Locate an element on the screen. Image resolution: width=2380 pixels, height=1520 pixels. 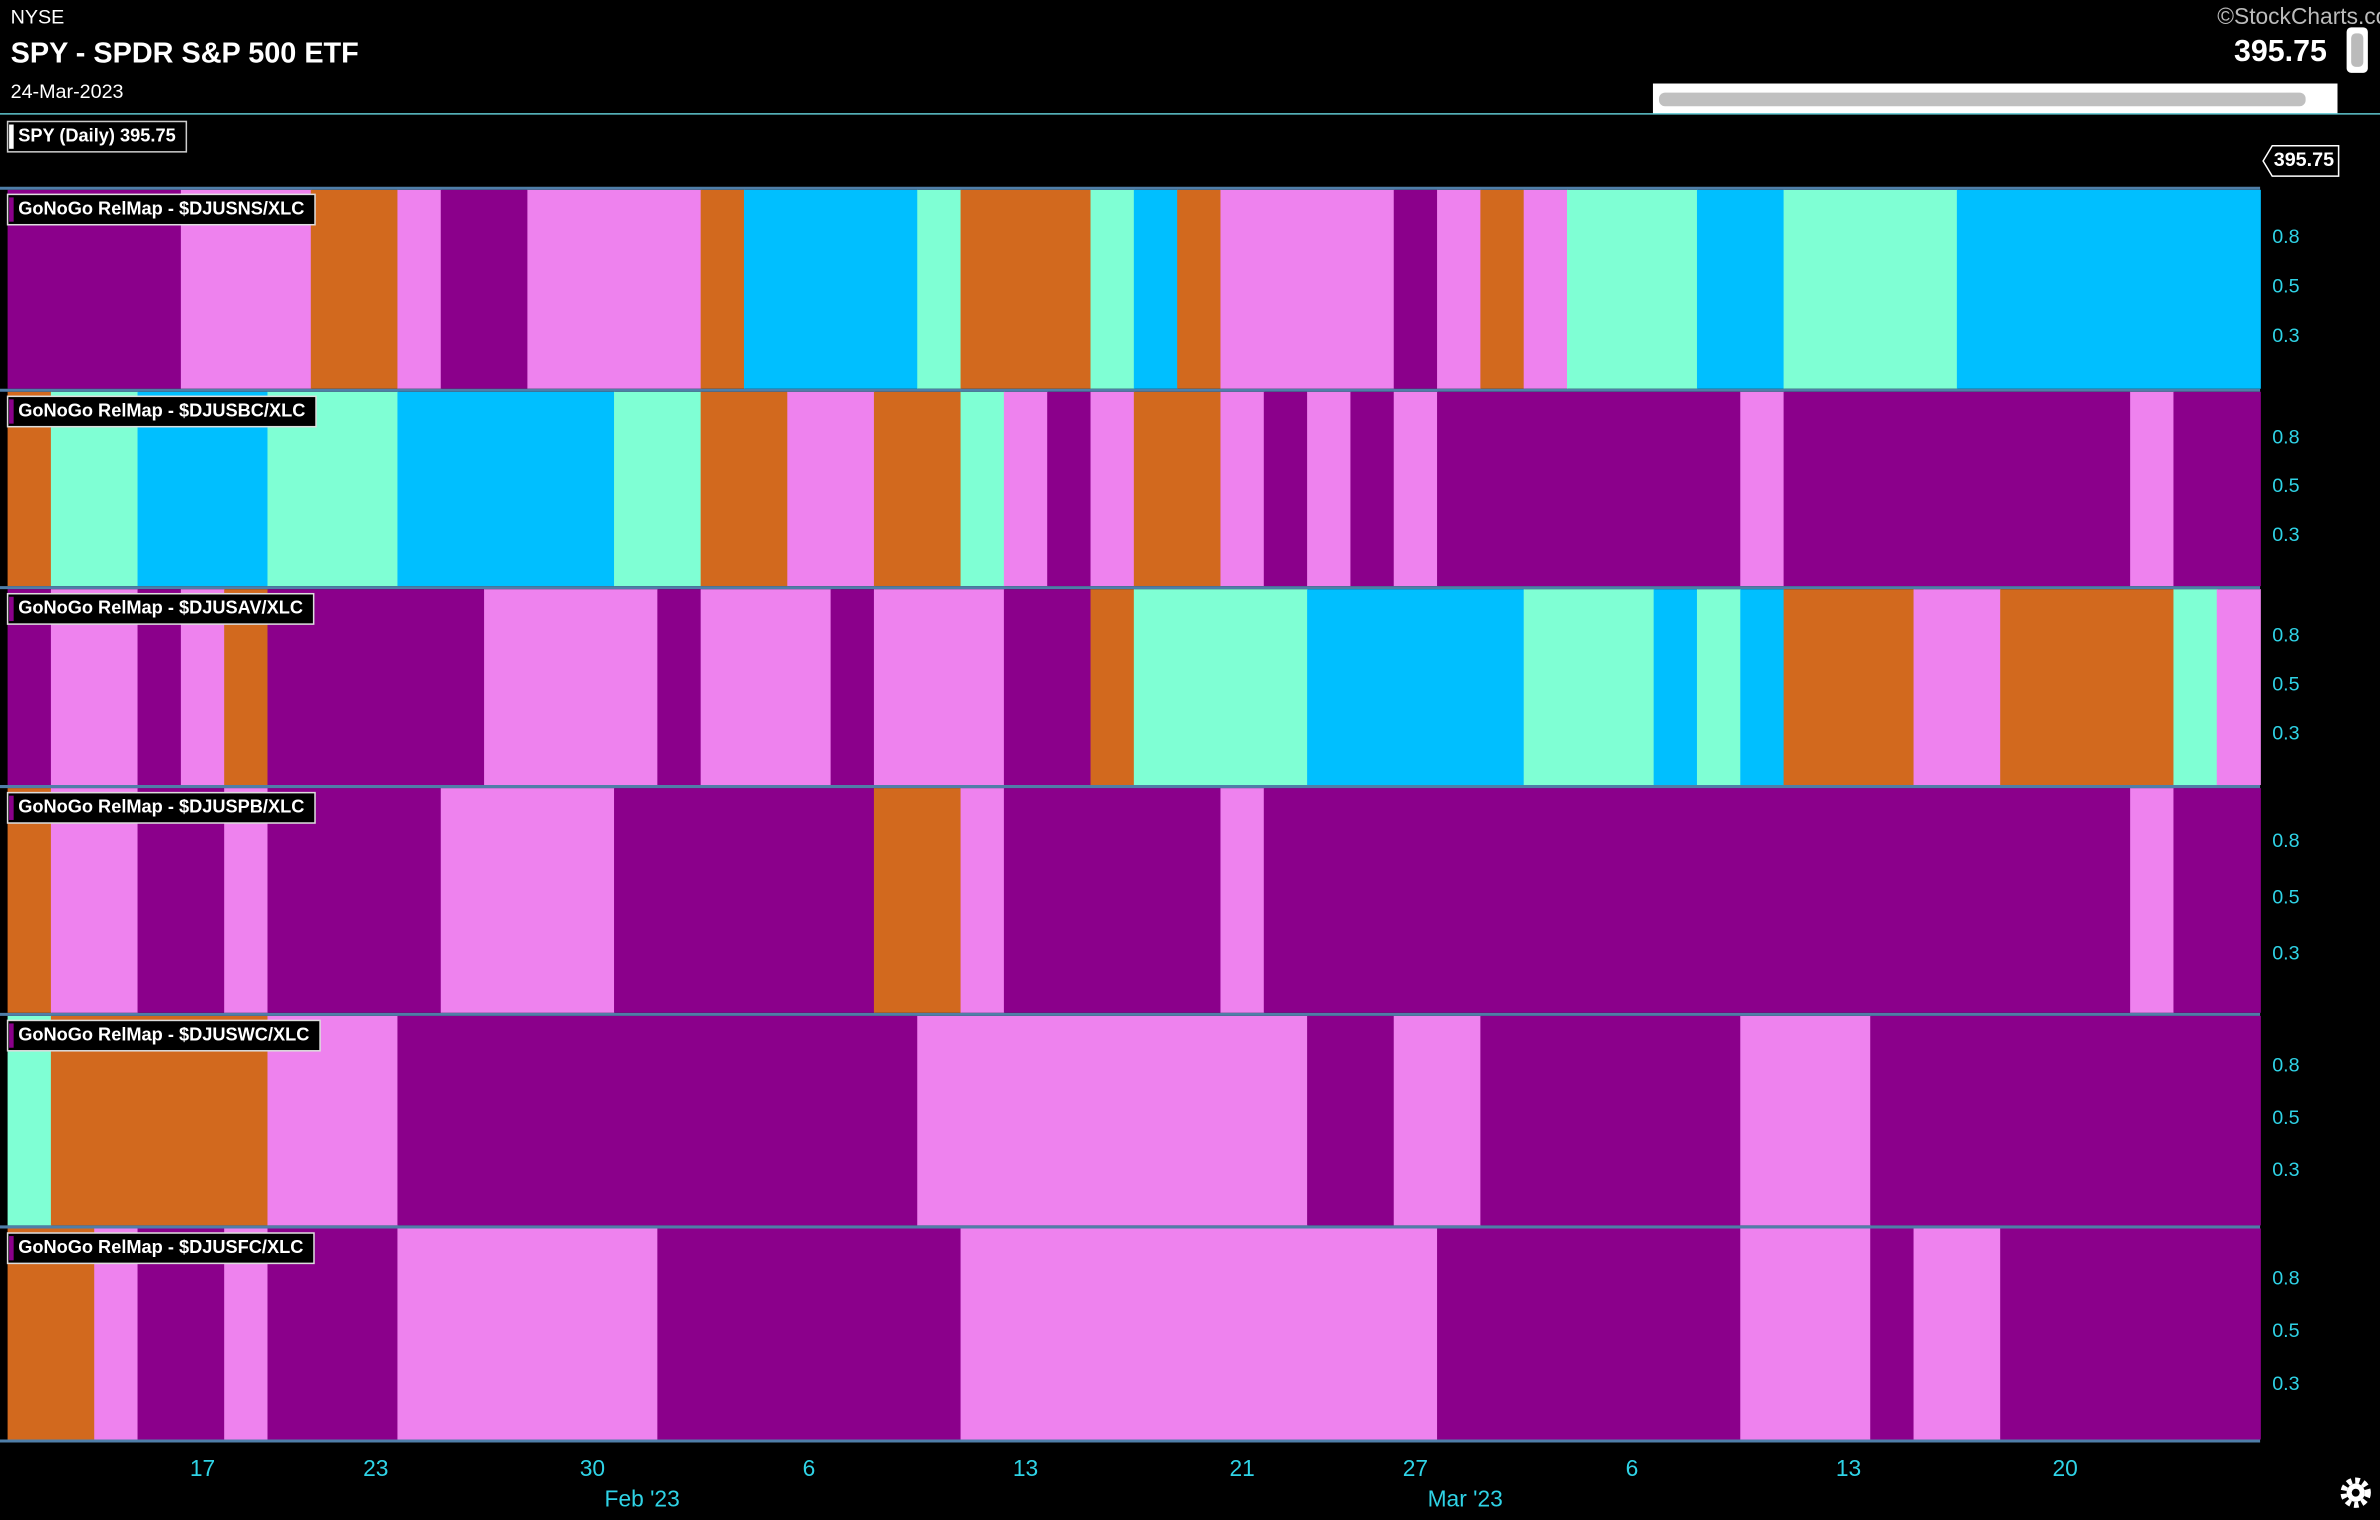
panel-label: GoNoGo RelMap - $DJUSPB/XLC is located at coordinates (161, 807).